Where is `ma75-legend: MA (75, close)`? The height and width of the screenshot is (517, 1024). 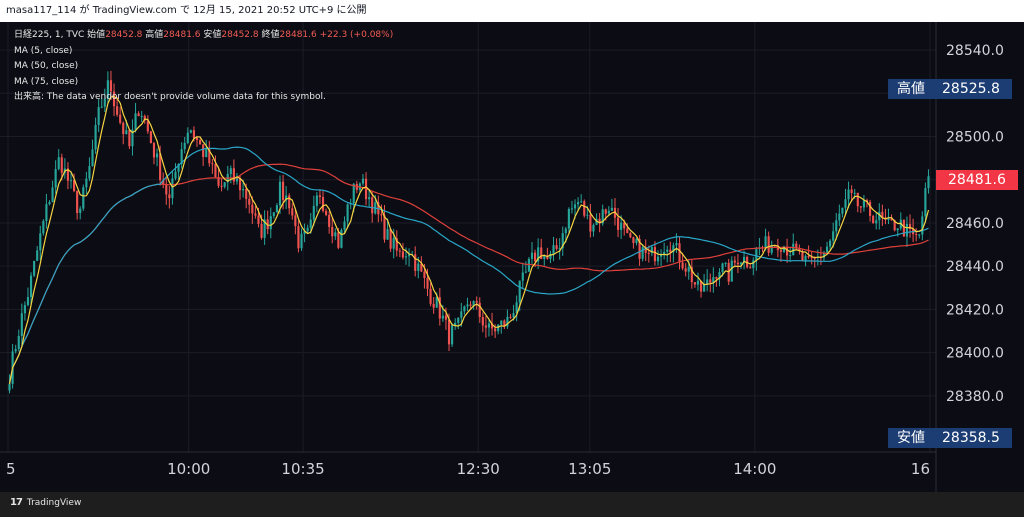
ma75-legend: MA (75, close) is located at coordinates (46, 81).